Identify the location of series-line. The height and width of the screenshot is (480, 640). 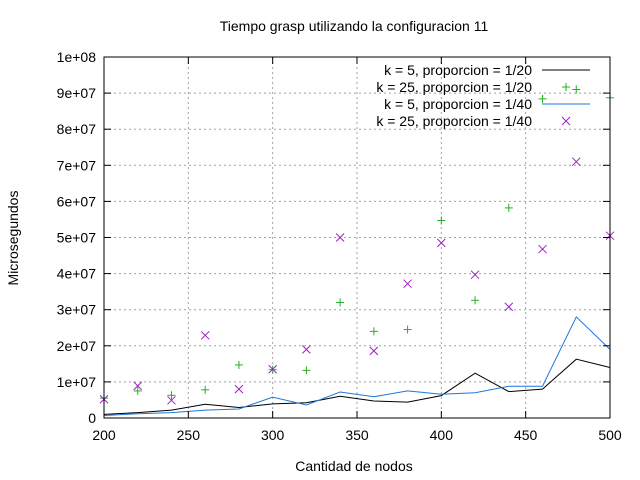
(357, 386).